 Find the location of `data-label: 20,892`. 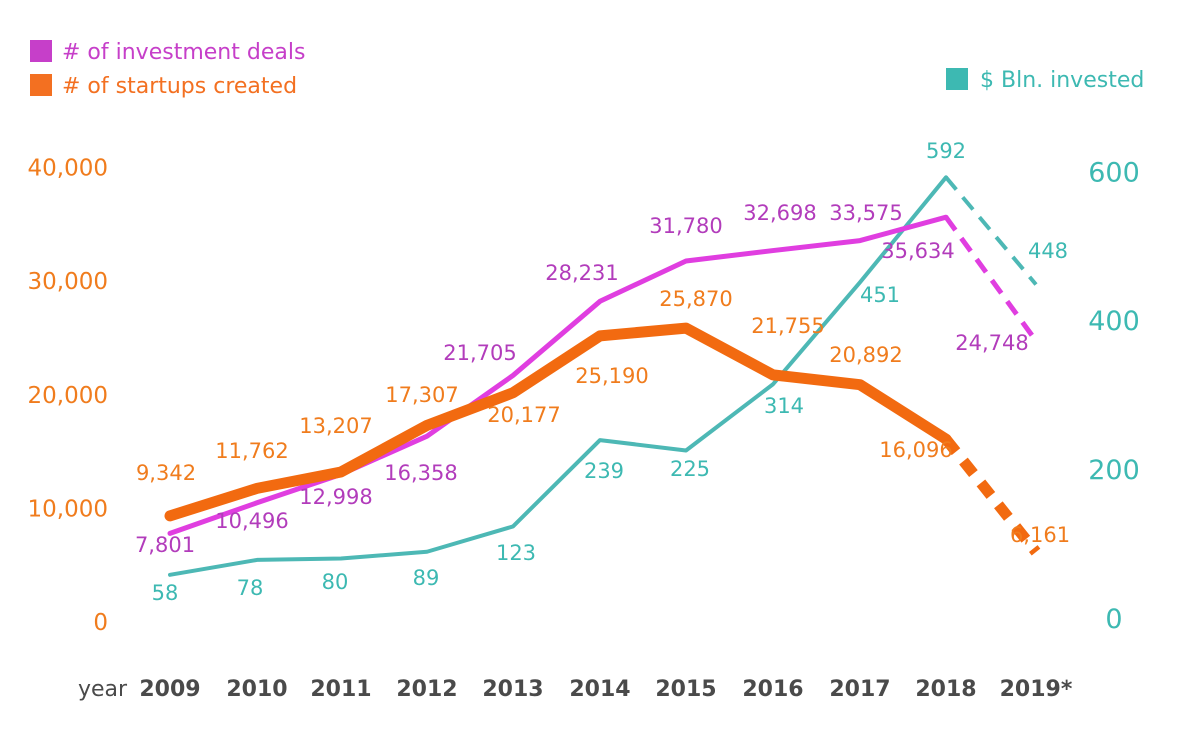

data-label: 20,892 is located at coordinates (865, 355).